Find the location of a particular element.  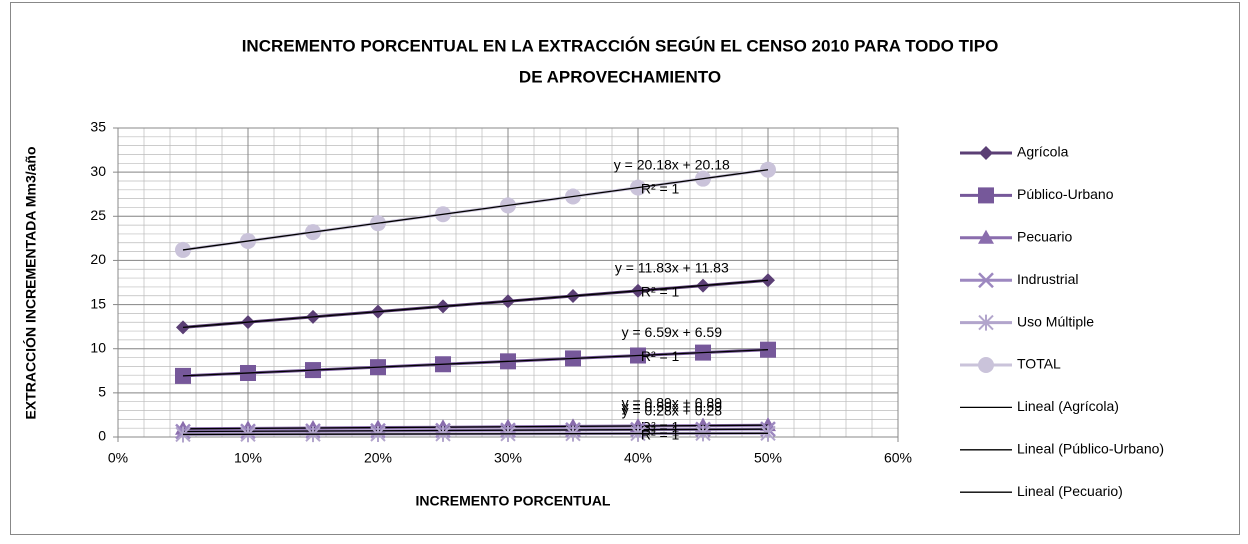

legend-label: Pecuario is located at coordinates (1044, 237).